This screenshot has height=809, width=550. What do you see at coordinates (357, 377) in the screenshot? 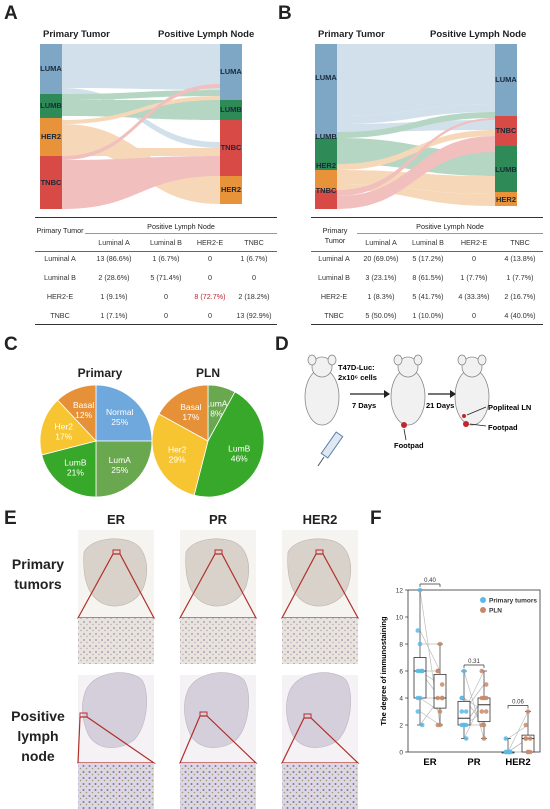
I see `cells-count: 2x10⁶ cells` at bounding box center [357, 377].